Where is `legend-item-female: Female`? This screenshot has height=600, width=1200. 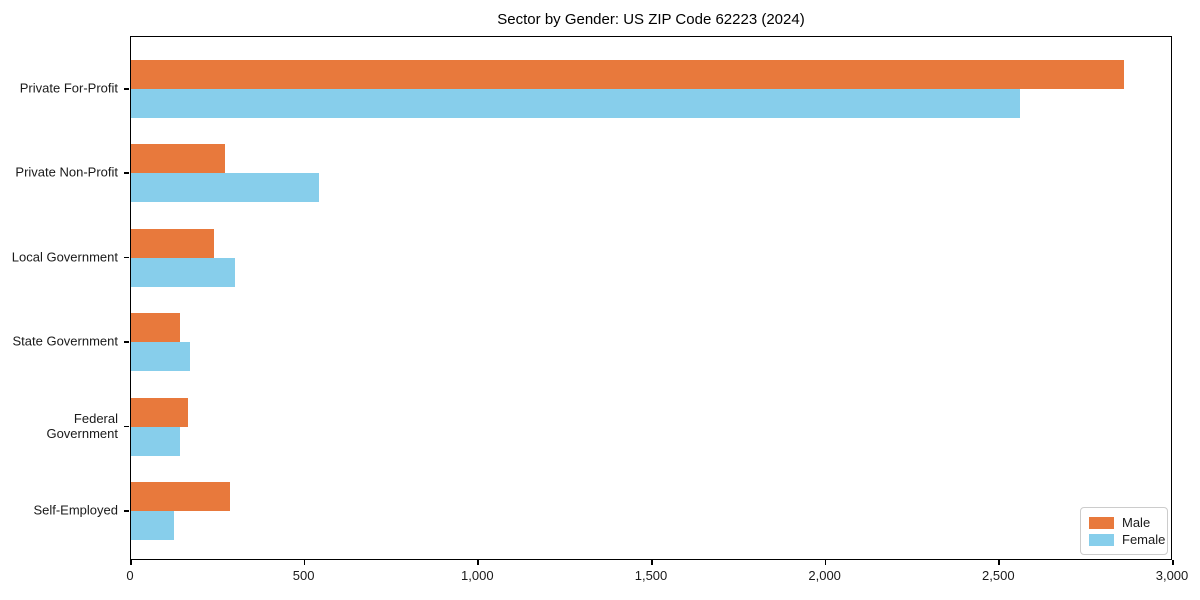
legend-item-female: Female is located at coordinates (1127, 539).